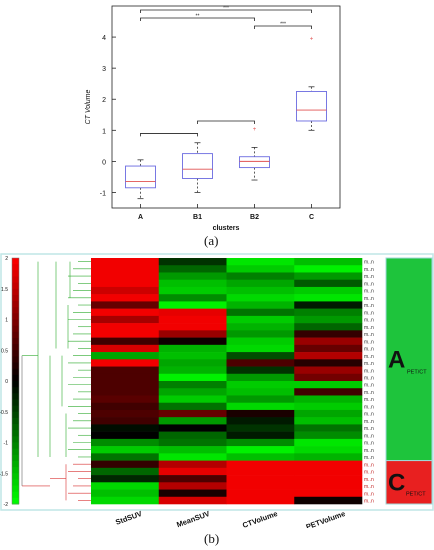 This screenshot has width=434, height=550. What do you see at coordinates (259, 518) in the screenshot?
I see `column-label: CTVolume` at bounding box center [259, 518].